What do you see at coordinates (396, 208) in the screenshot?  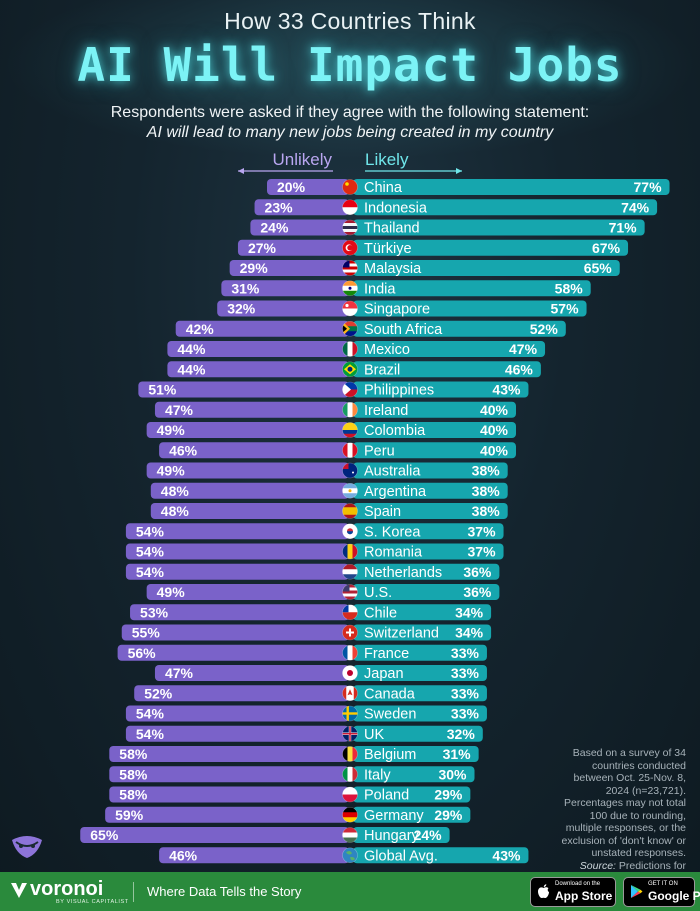 I see `category-label-1: Indonesia` at bounding box center [396, 208].